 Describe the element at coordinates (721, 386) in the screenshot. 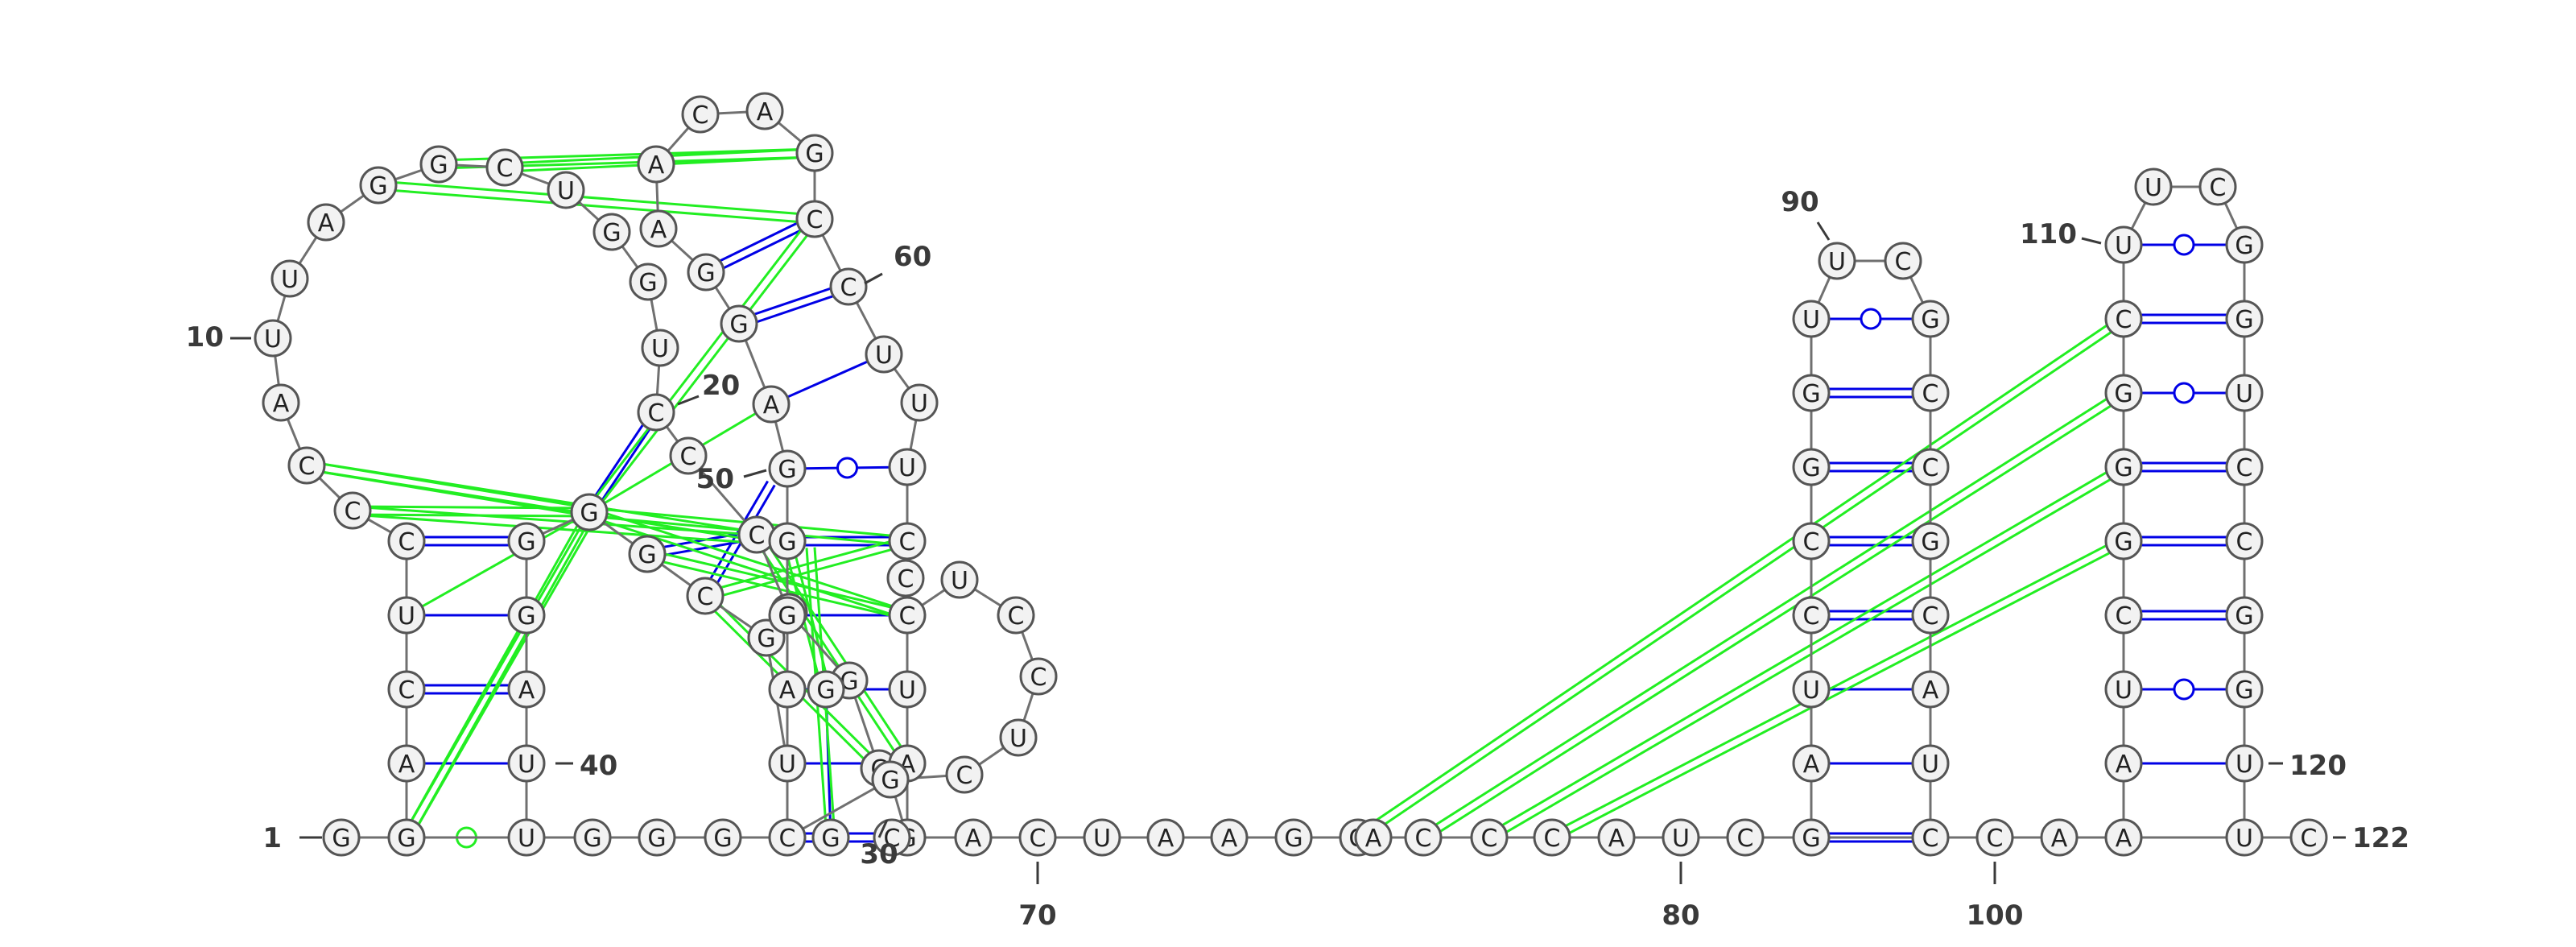

I see `position-label: 20` at that location.